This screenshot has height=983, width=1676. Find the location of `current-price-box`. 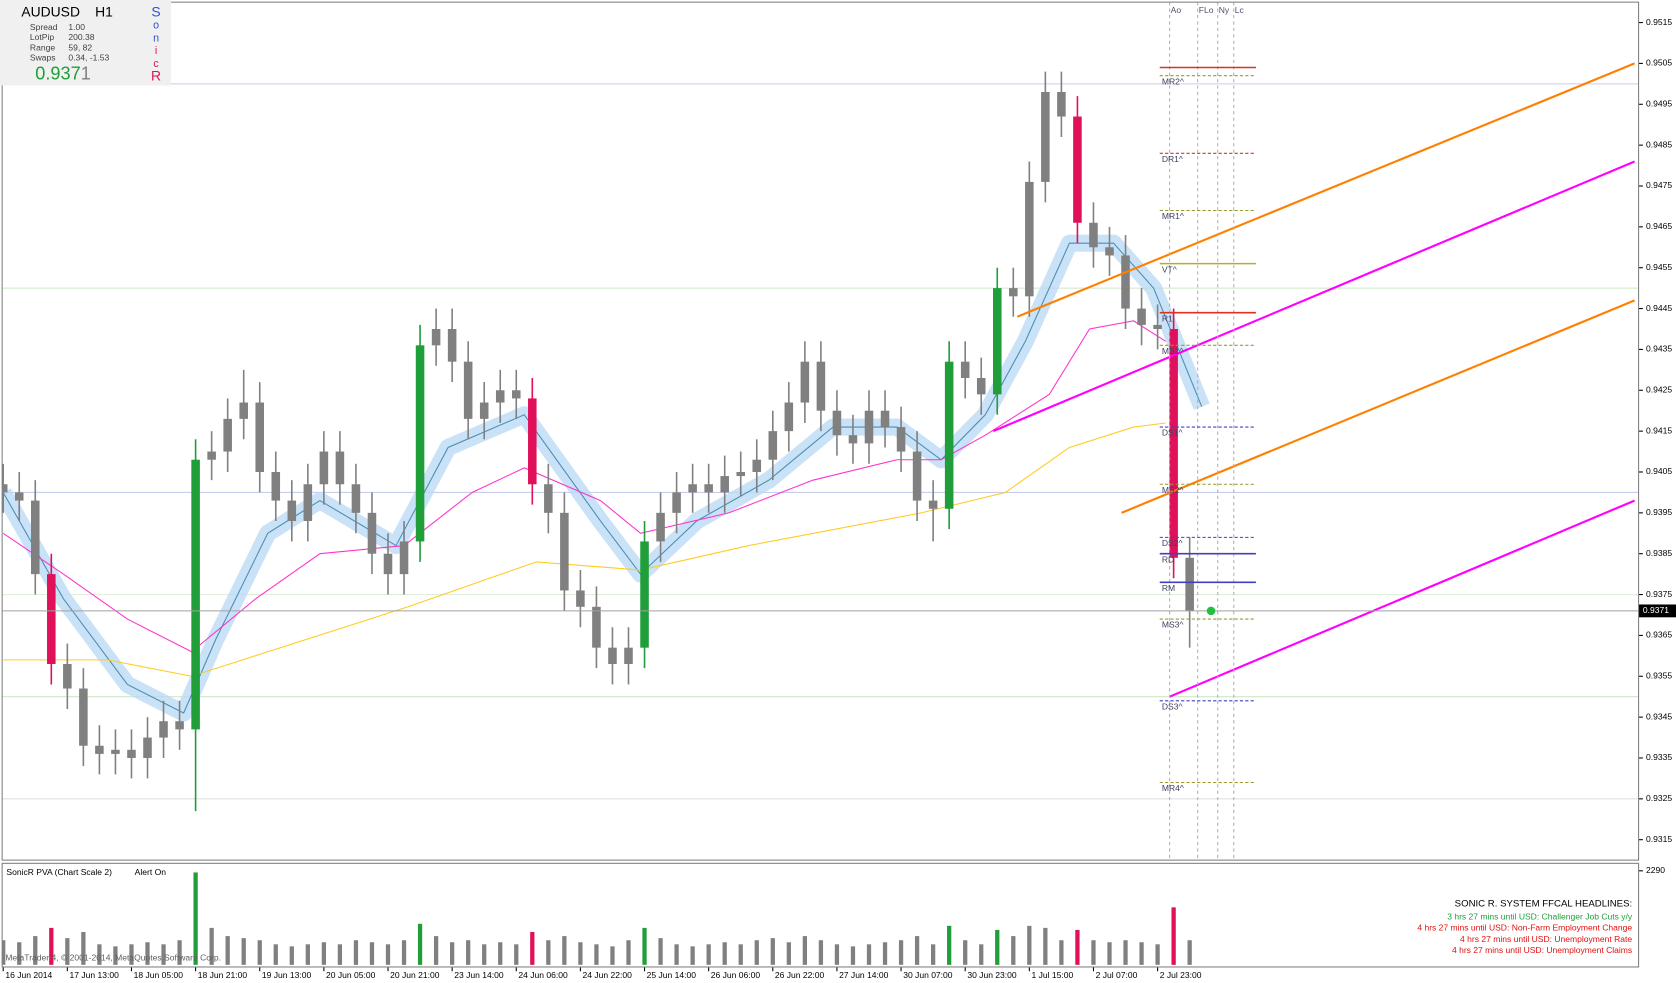

current-price-box is located at coordinates (1657, 611).